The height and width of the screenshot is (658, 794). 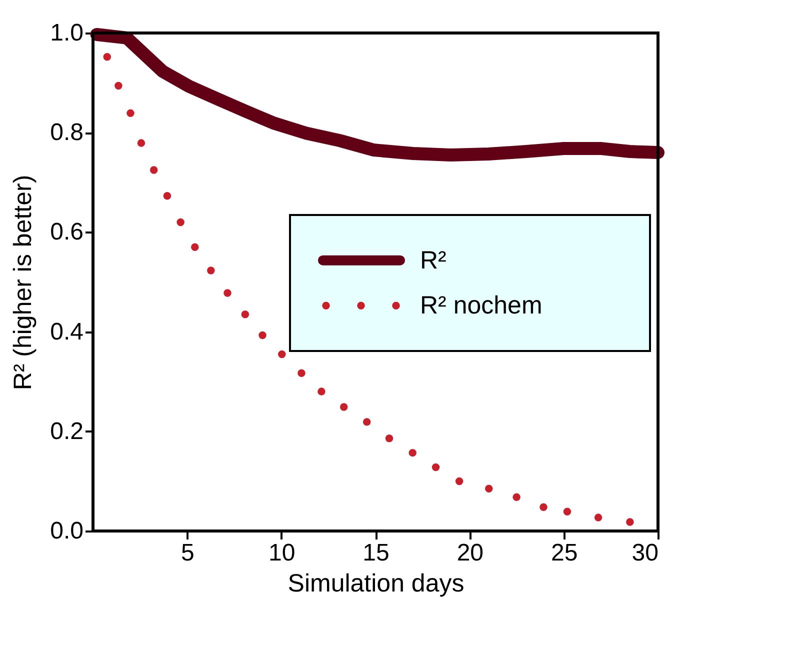 What do you see at coordinates (67, 431) in the screenshot?
I see `y-tick-label: 0.2` at bounding box center [67, 431].